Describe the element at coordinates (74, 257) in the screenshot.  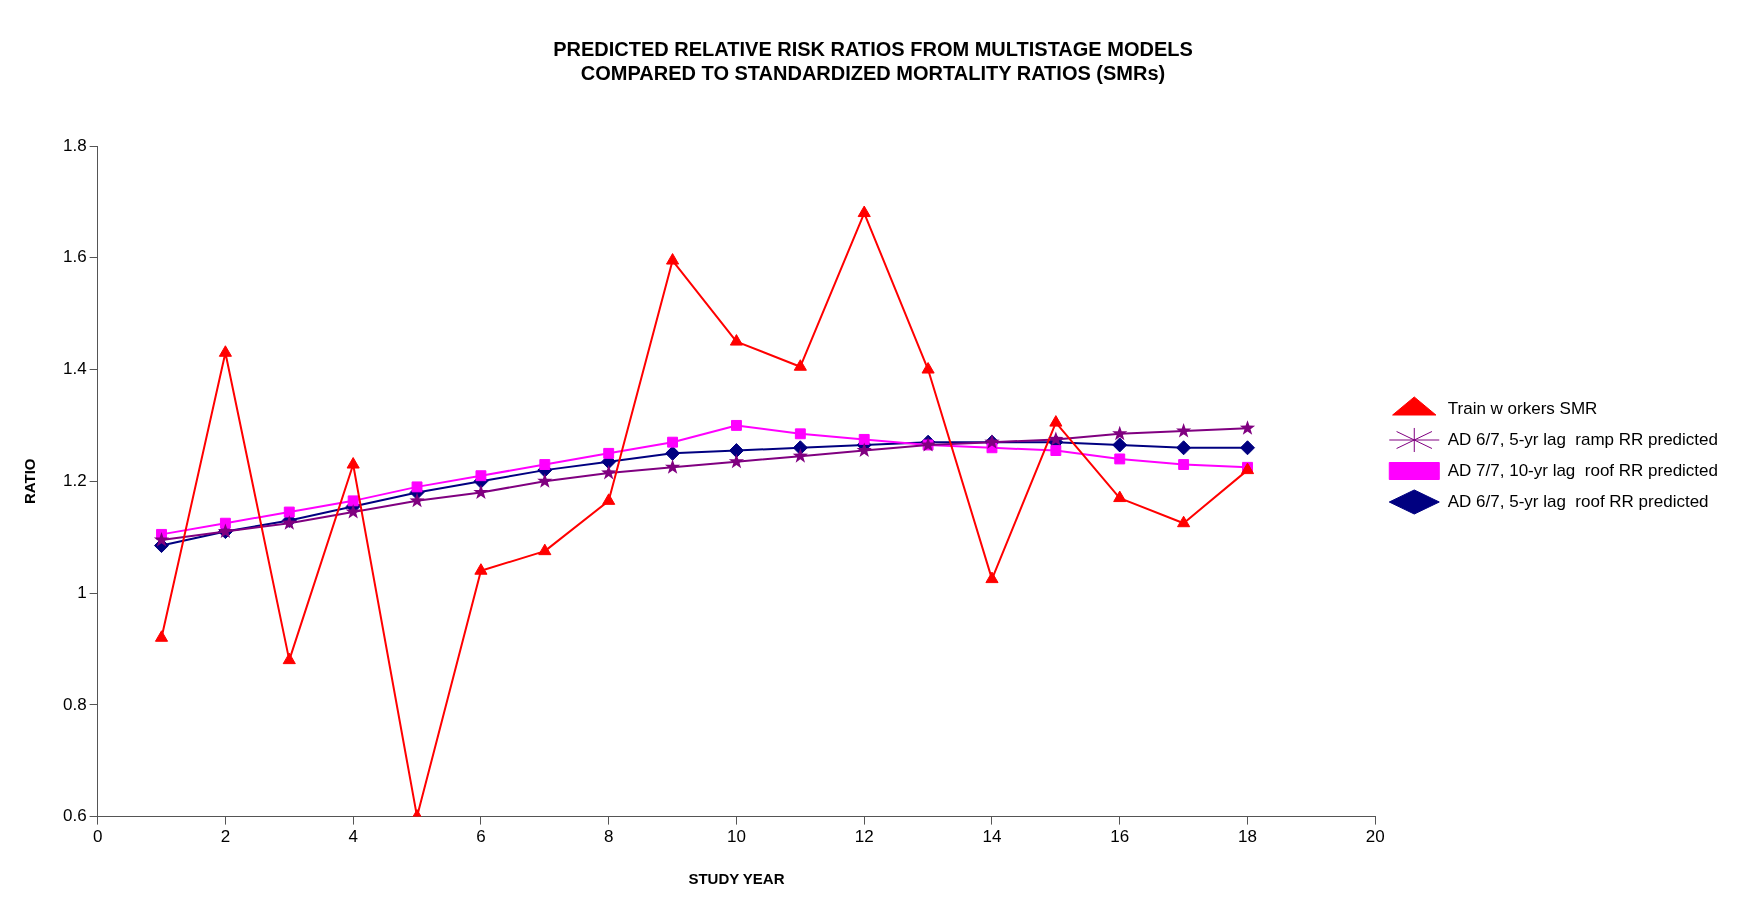
I see `y-tick-label: 1.6` at that location.